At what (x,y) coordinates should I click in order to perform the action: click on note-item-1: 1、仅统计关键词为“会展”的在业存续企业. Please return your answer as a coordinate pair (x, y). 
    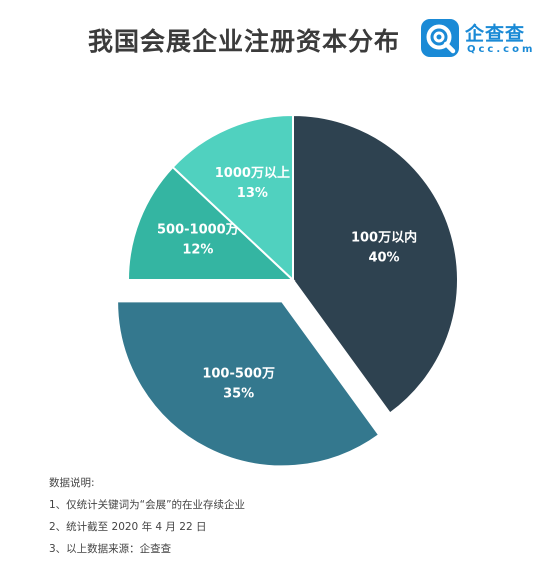
    Looking at the image, I should click on (147, 505).